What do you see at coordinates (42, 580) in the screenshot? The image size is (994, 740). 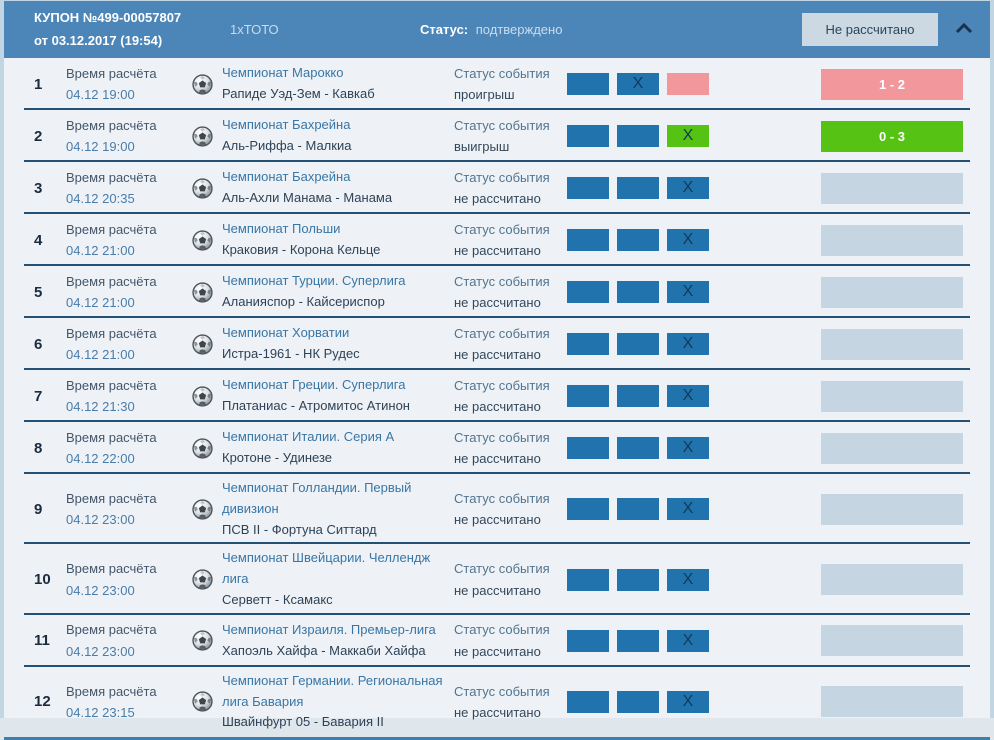 I see `row-number: 10` at bounding box center [42, 580].